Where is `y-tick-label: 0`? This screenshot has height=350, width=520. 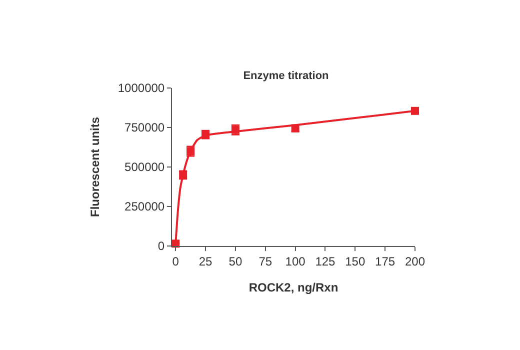
y-tick-label: 0 is located at coordinates (161, 246).